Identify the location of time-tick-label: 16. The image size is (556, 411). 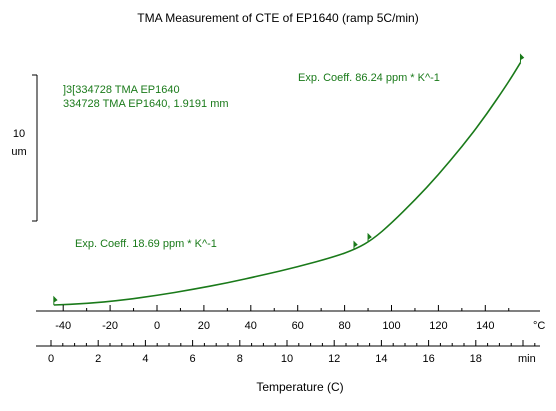
(428, 359).